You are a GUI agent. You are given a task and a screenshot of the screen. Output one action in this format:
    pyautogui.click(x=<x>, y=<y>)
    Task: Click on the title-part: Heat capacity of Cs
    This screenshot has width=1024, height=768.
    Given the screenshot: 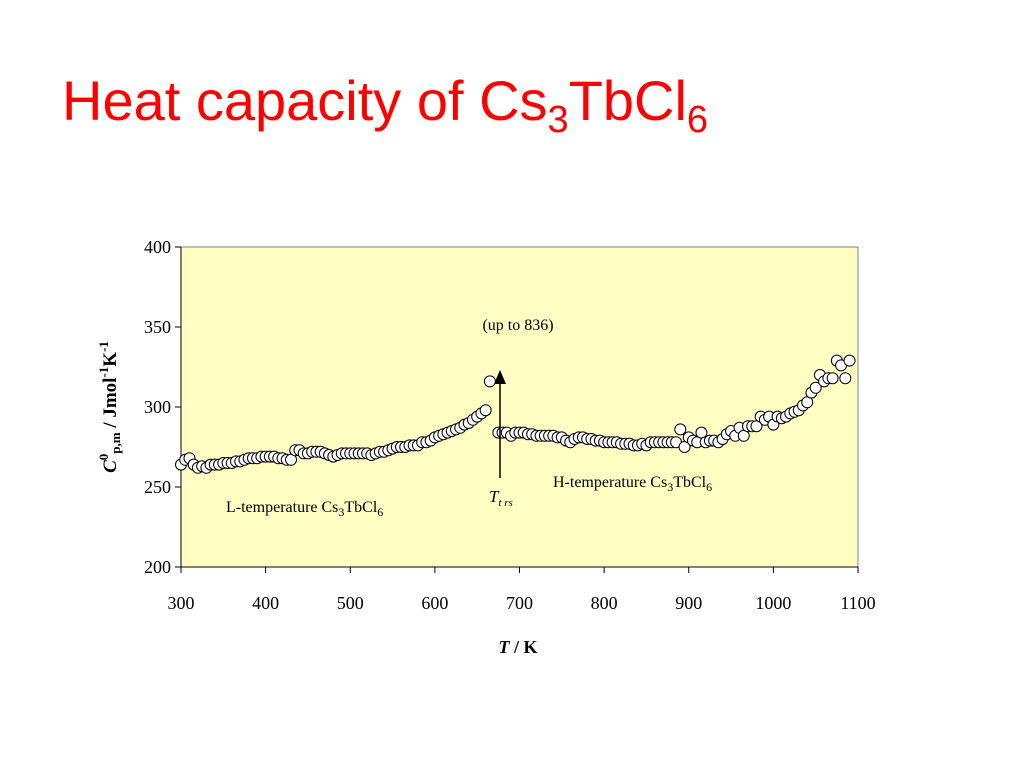 What is the action you would take?
    pyautogui.click(x=305, y=100)
    